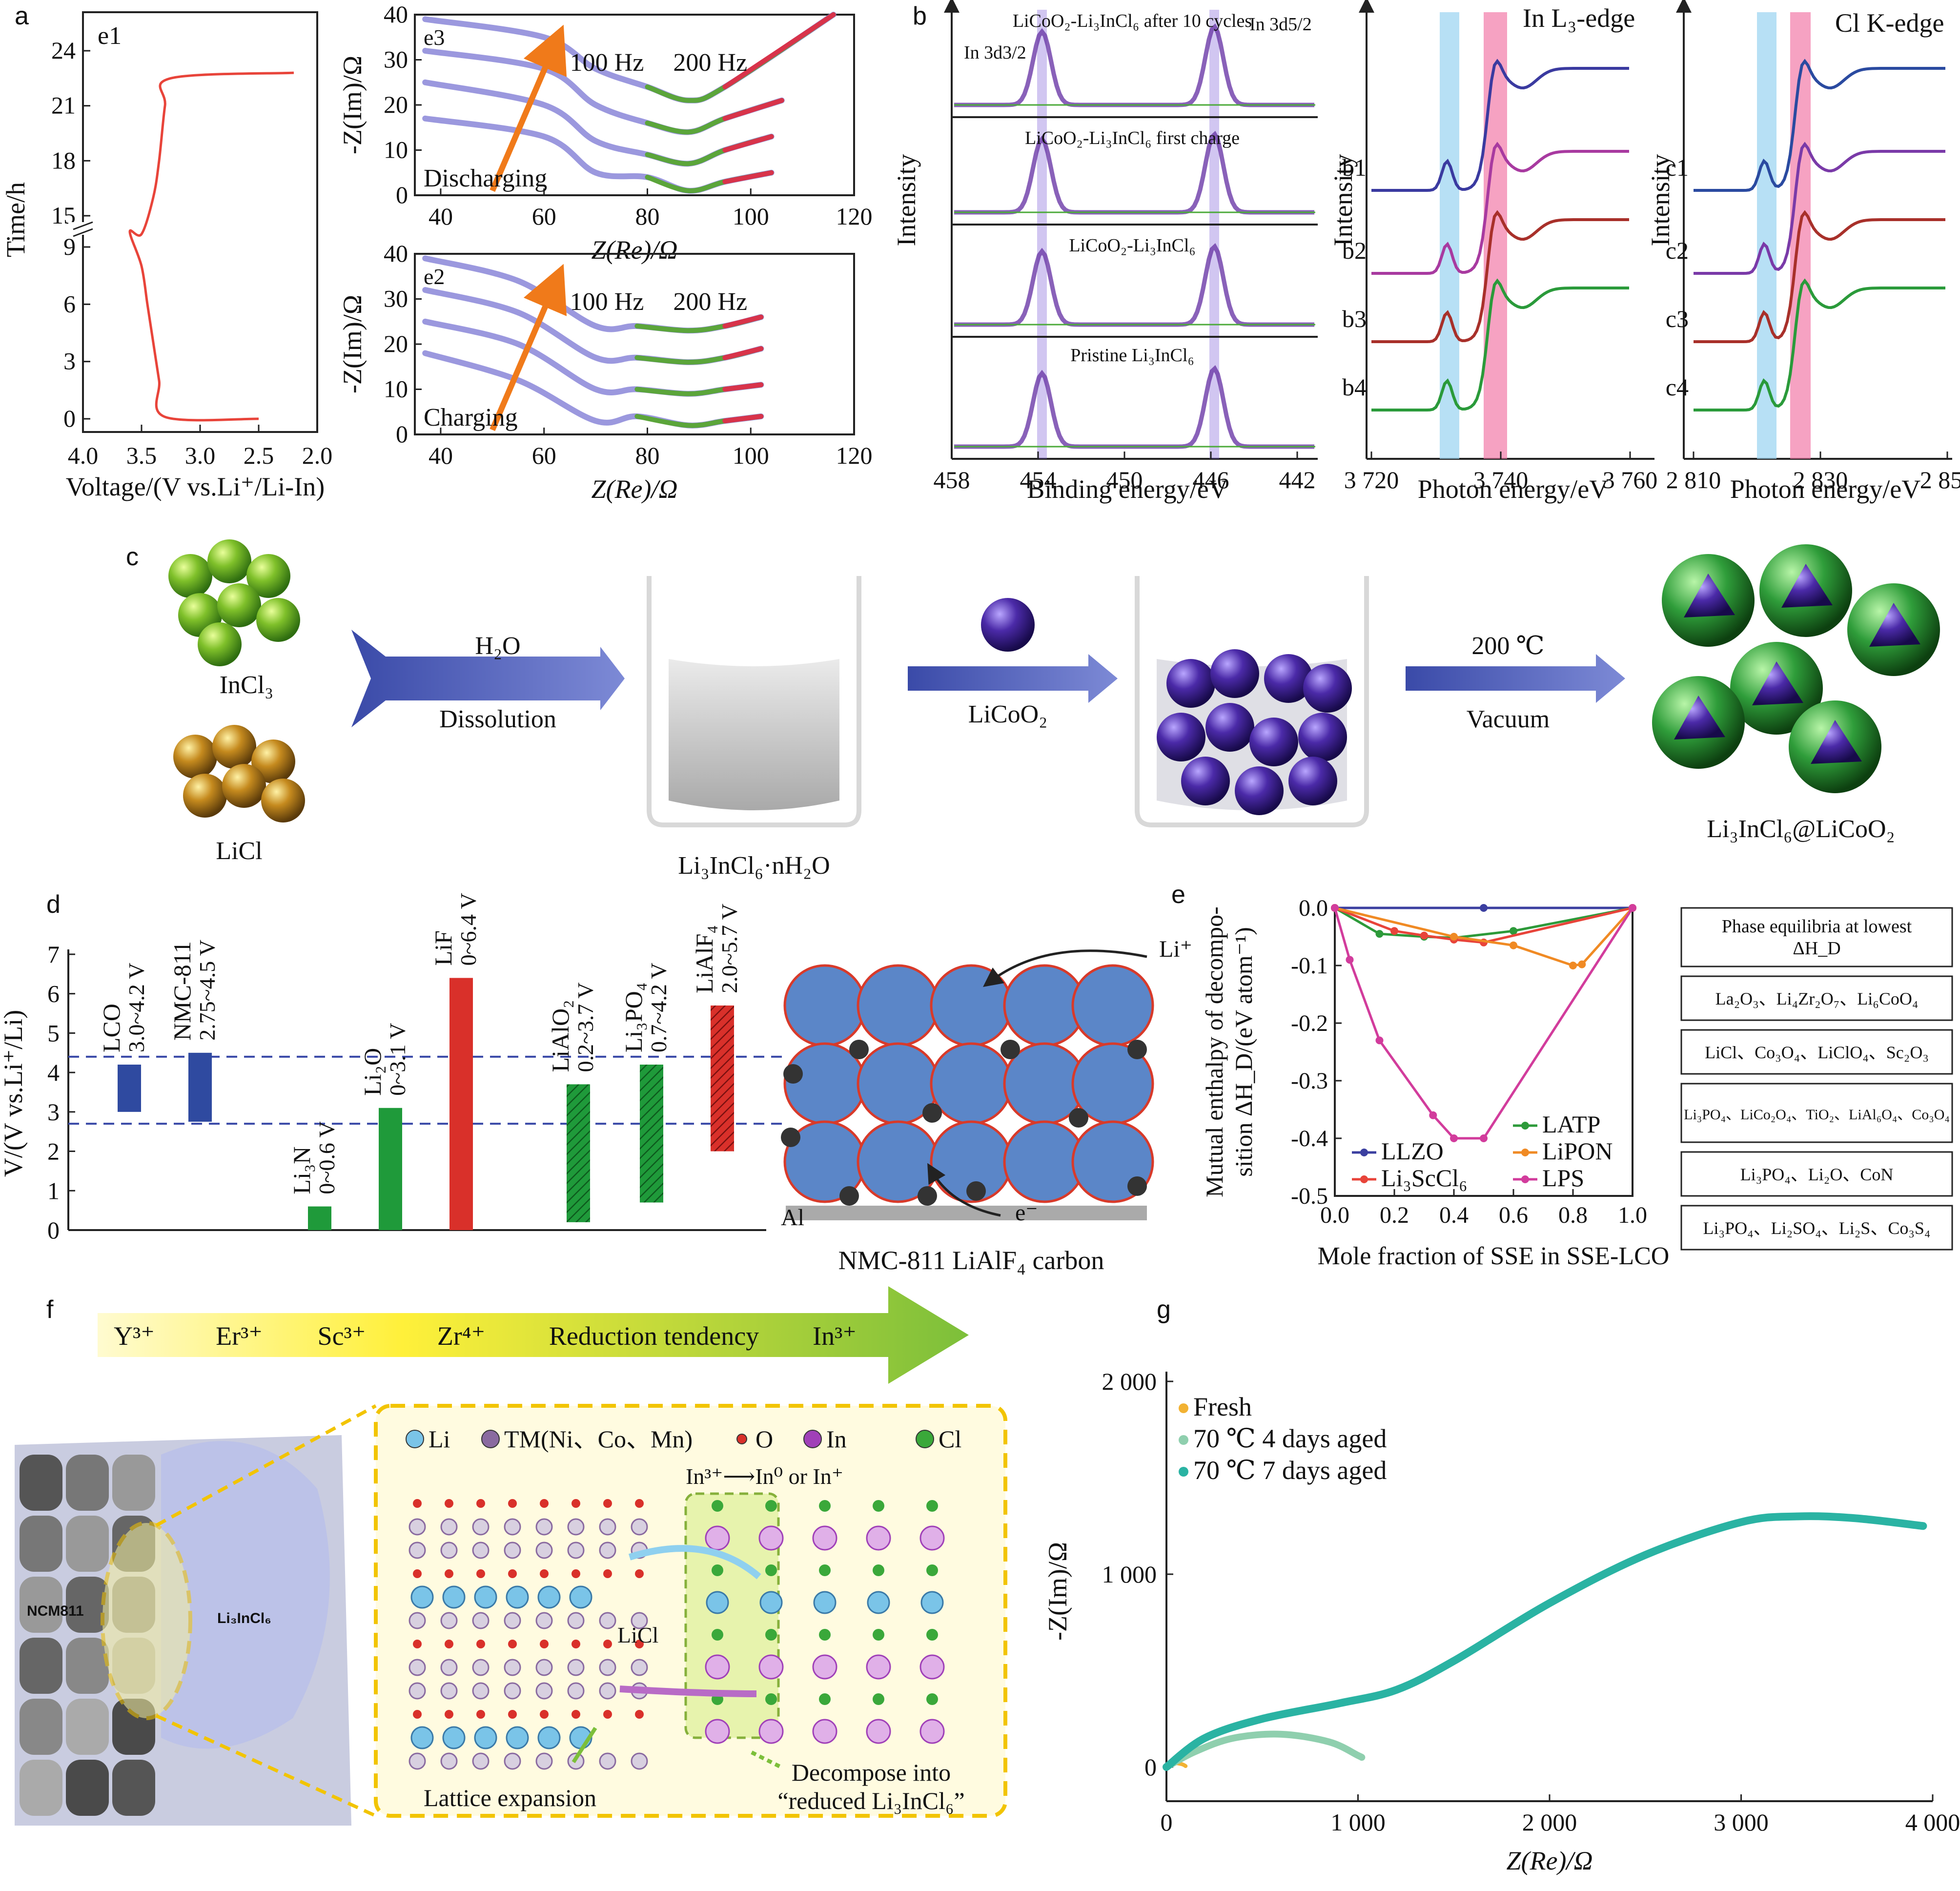 The width and height of the screenshot is (1960, 1891). Describe the element at coordinates (53, 1073) in the screenshot. I see `d-ytick-label: 4` at that location.